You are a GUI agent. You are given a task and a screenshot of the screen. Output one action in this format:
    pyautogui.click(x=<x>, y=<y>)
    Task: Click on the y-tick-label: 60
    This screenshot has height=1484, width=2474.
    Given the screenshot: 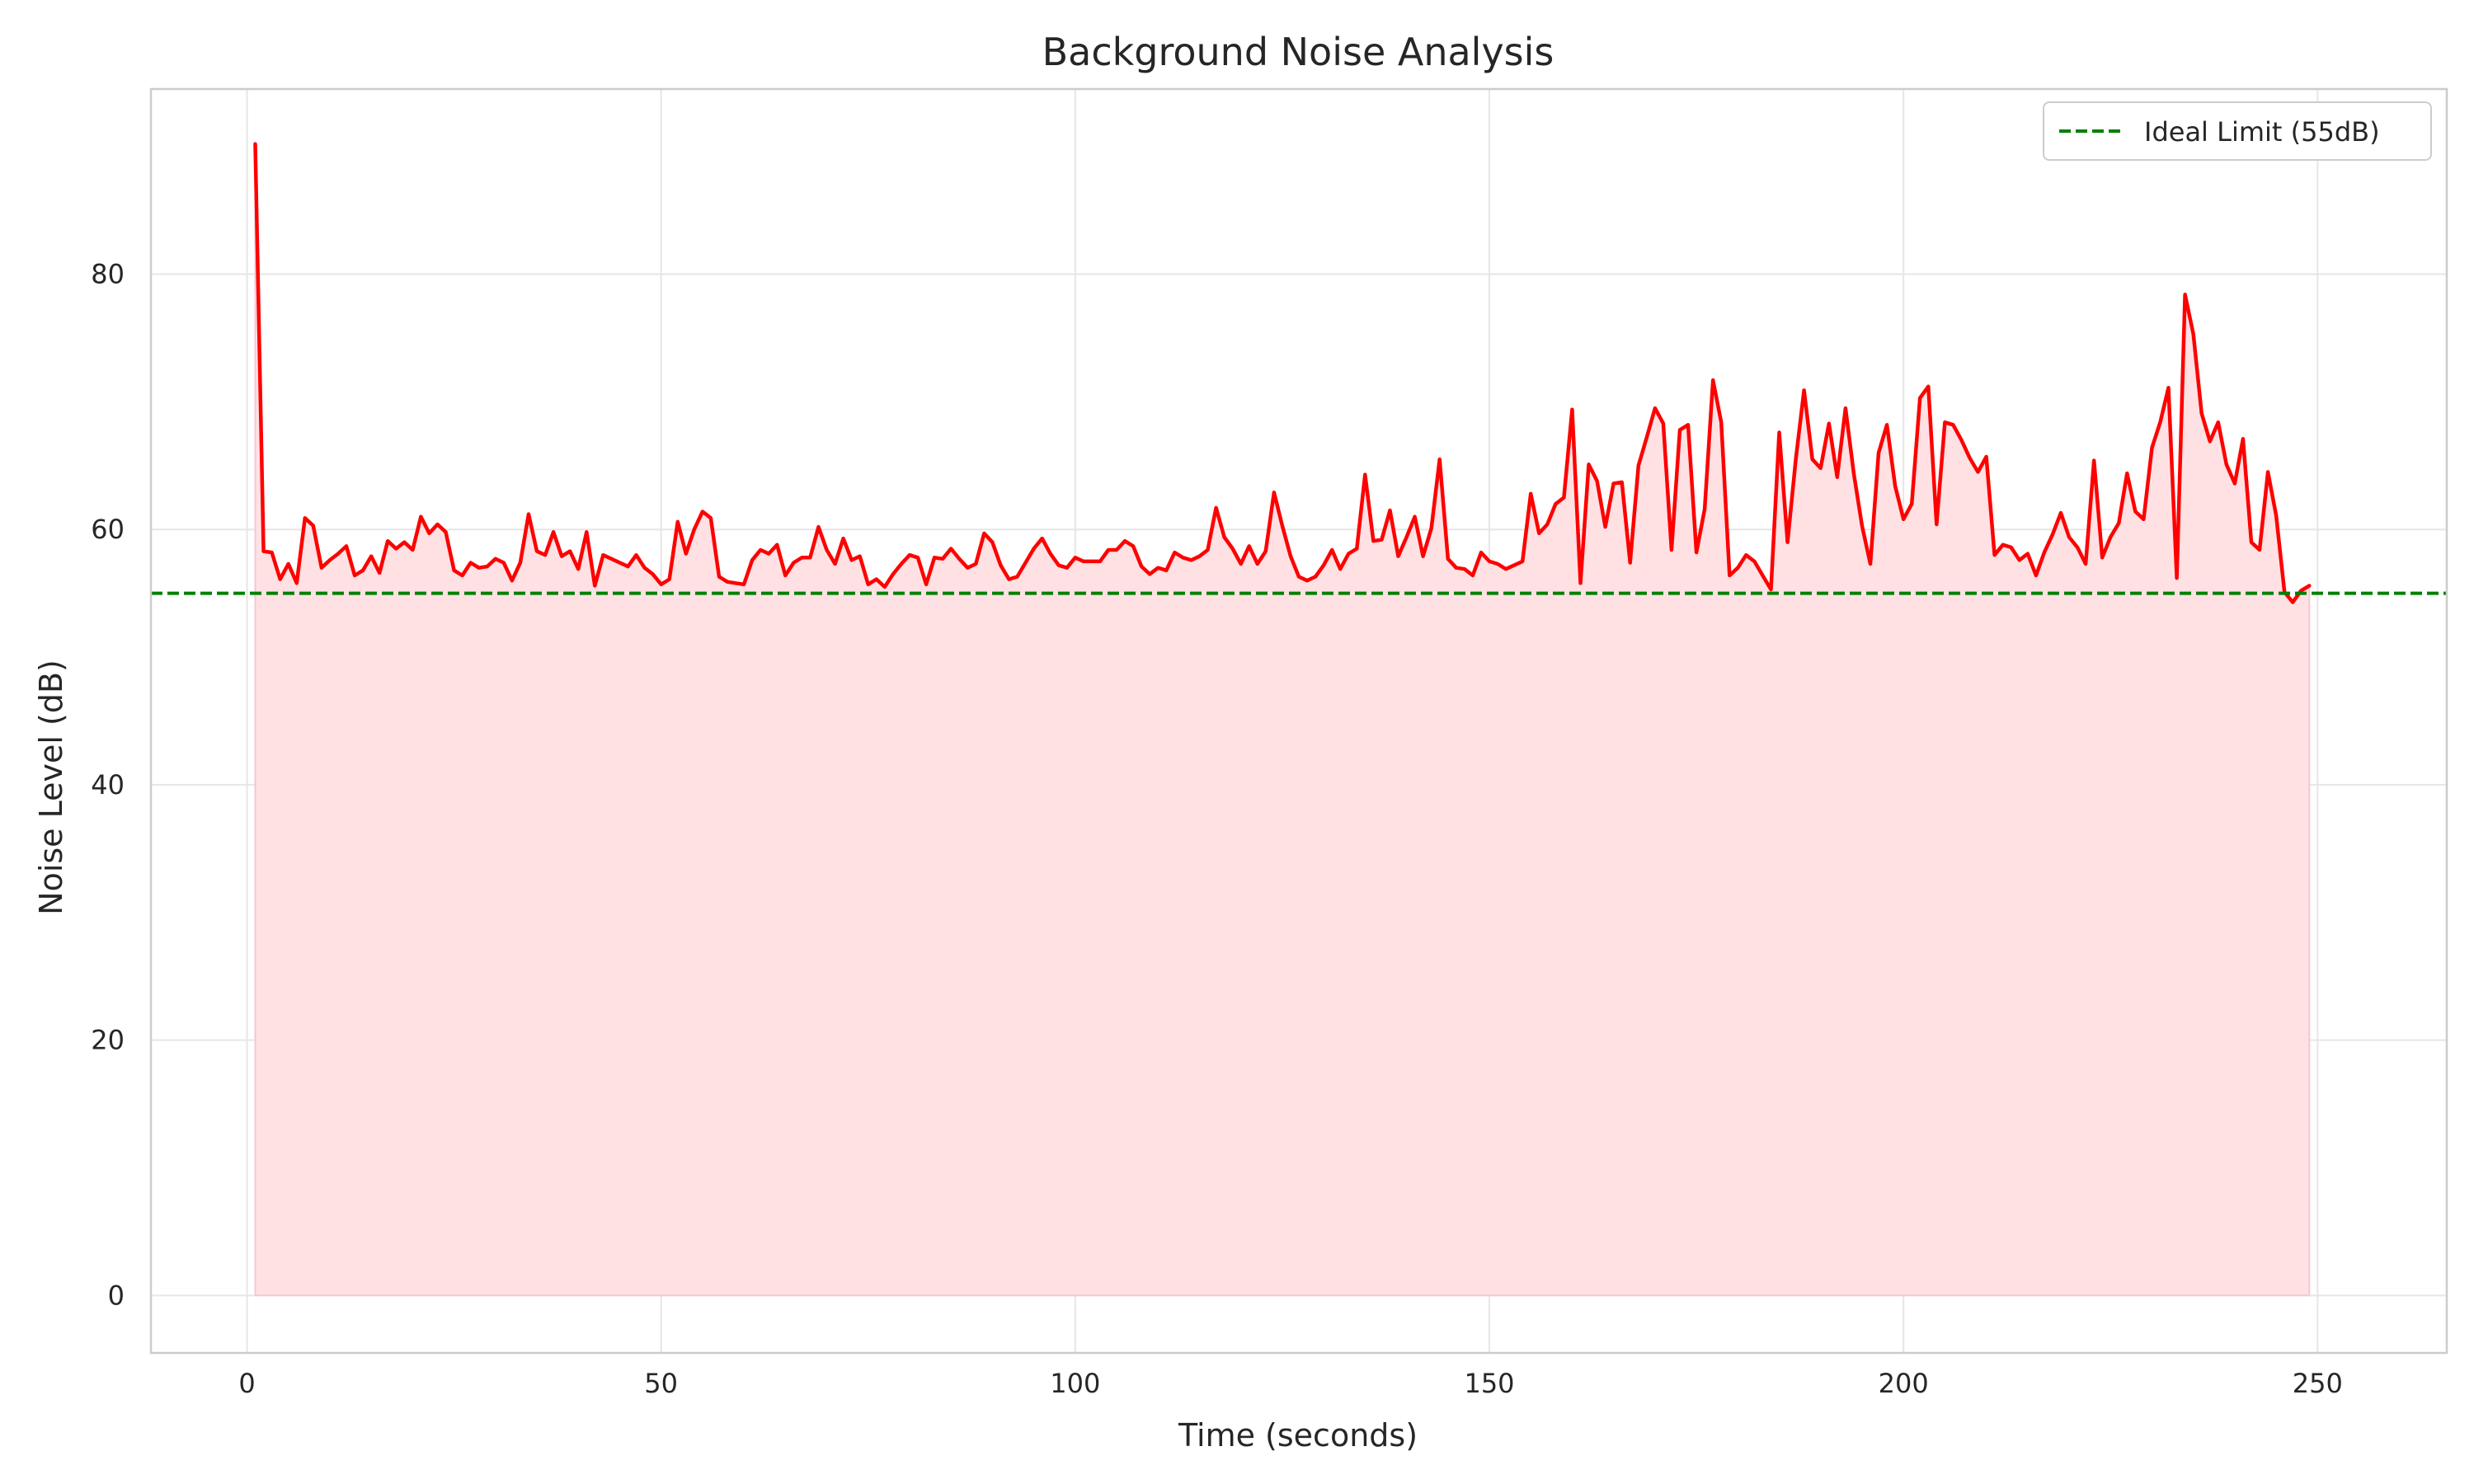 What is the action you would take?
    pyautogui.click(x=108, y=529)
    